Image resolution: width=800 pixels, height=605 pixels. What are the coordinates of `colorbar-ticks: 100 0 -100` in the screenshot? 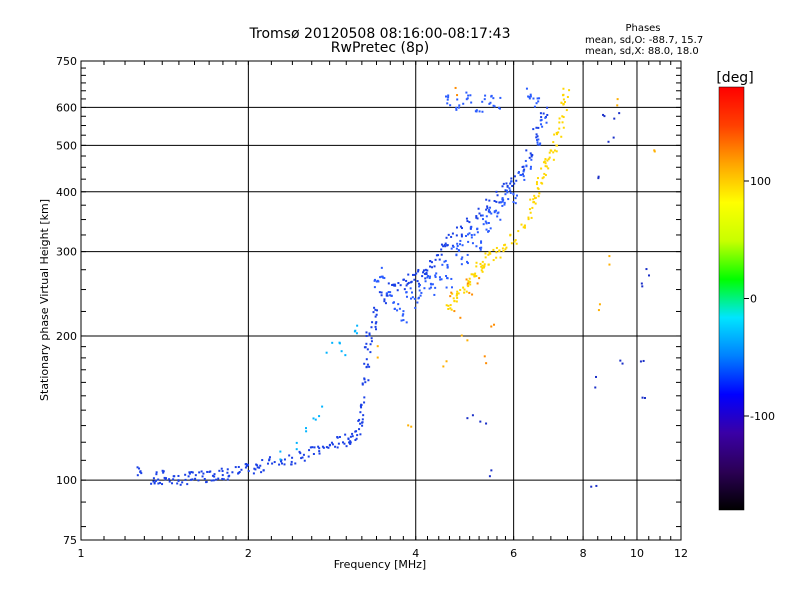 It's located at (759, 299).